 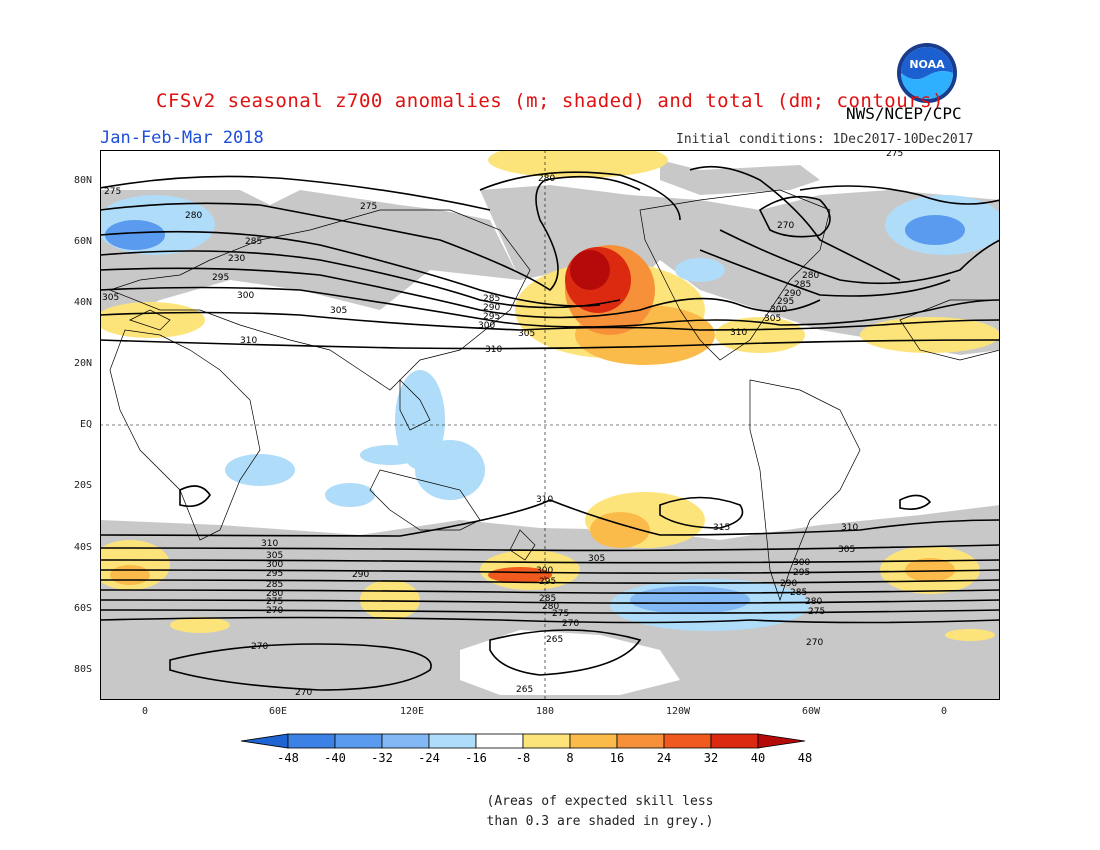 I want to click on lon-label: 60E, so click(x=278, y=711).